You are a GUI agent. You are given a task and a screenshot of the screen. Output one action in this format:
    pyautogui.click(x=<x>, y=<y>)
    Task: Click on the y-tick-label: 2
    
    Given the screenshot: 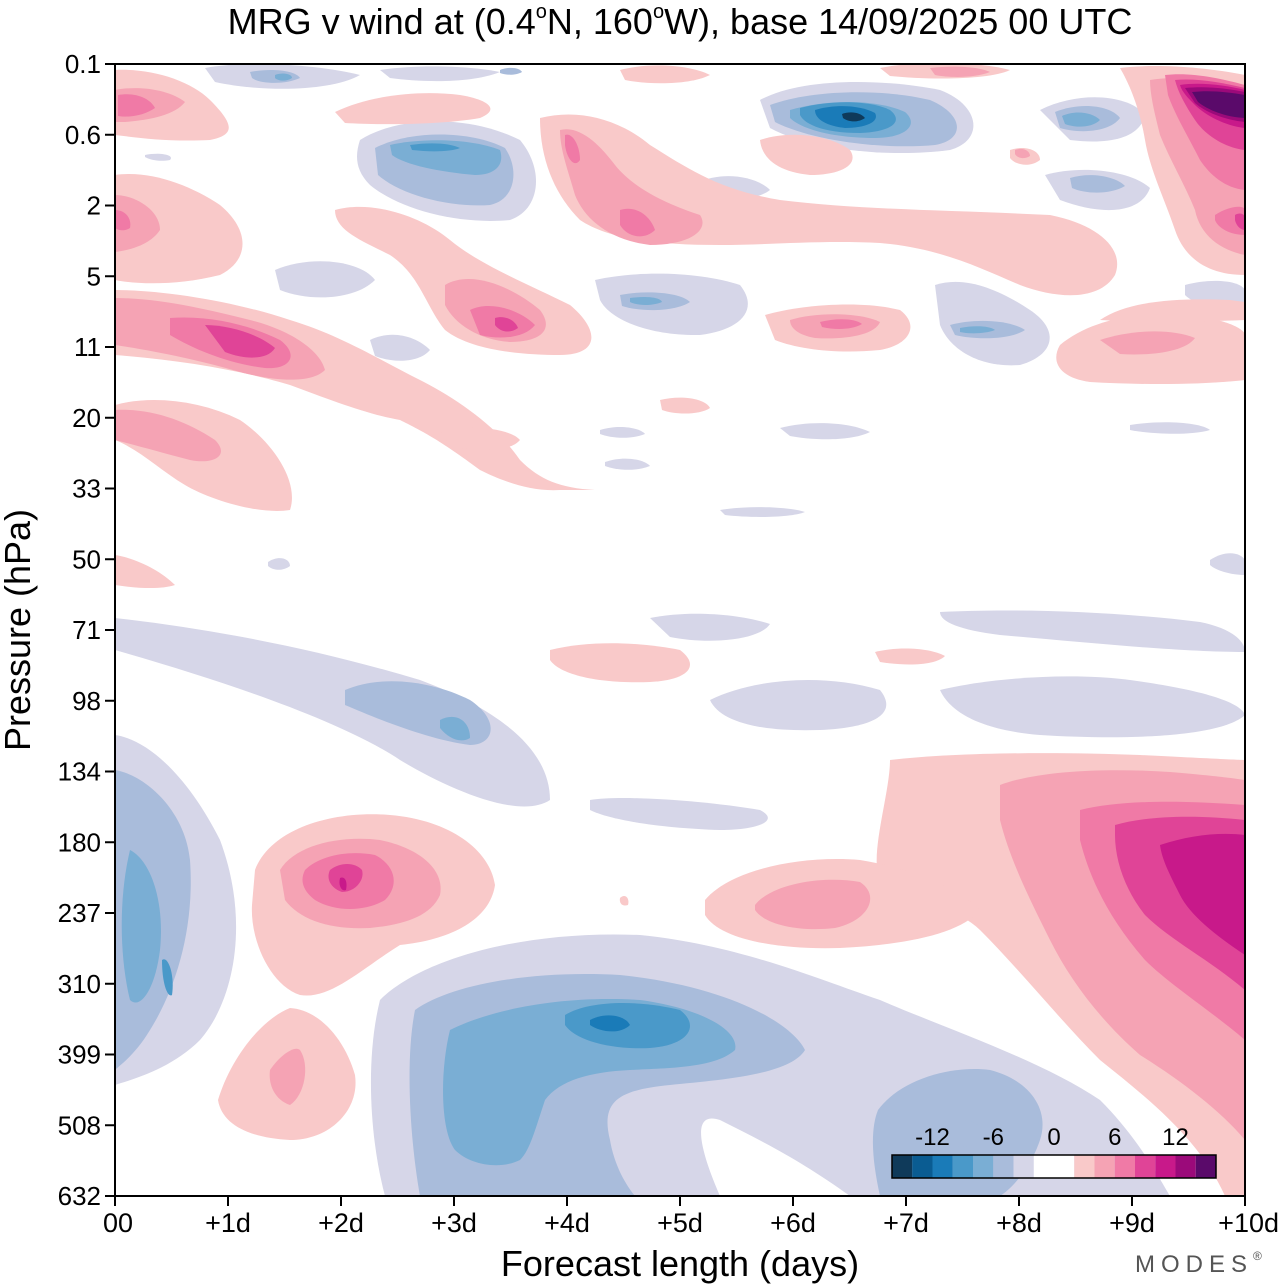 What is the action you would take?
    pyautogui.click(x=94, y=206)
    